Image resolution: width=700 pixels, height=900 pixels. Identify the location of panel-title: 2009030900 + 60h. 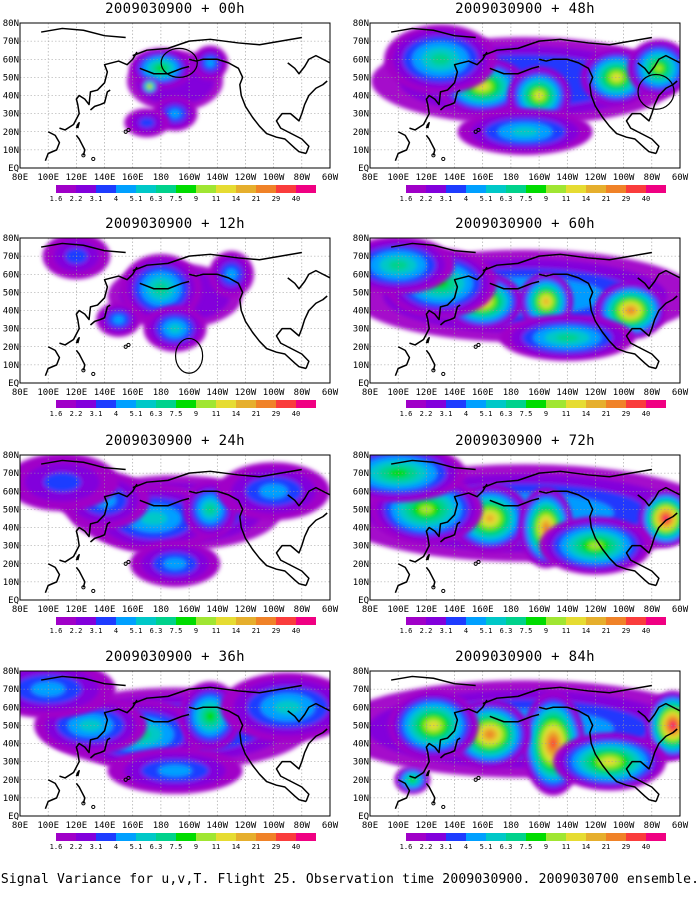
(525, 224).